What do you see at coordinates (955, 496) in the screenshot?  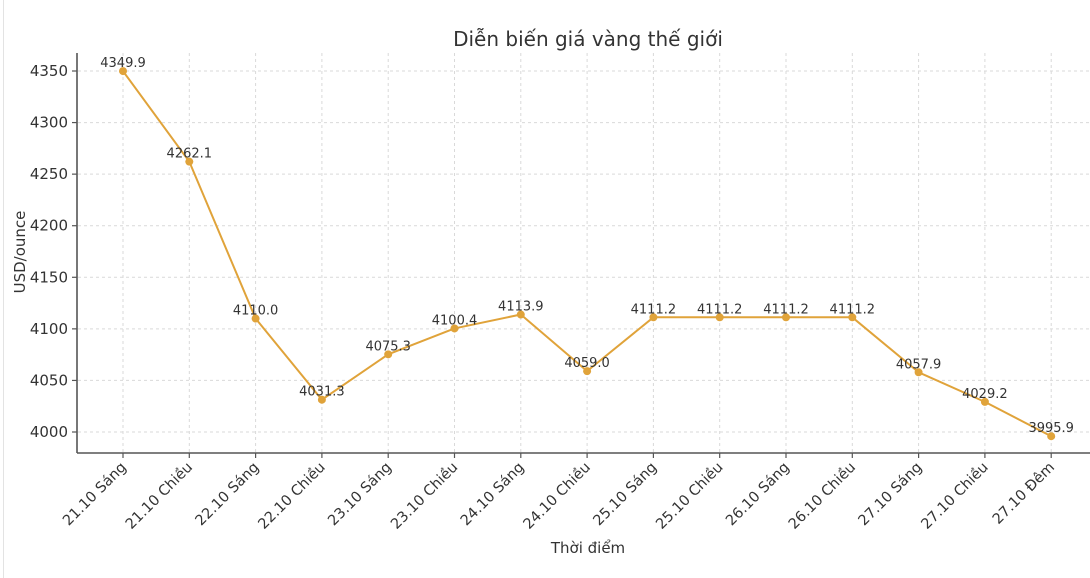 I see `x-tick-label: 27.10 Chiều` at bounding box center [955, 496].